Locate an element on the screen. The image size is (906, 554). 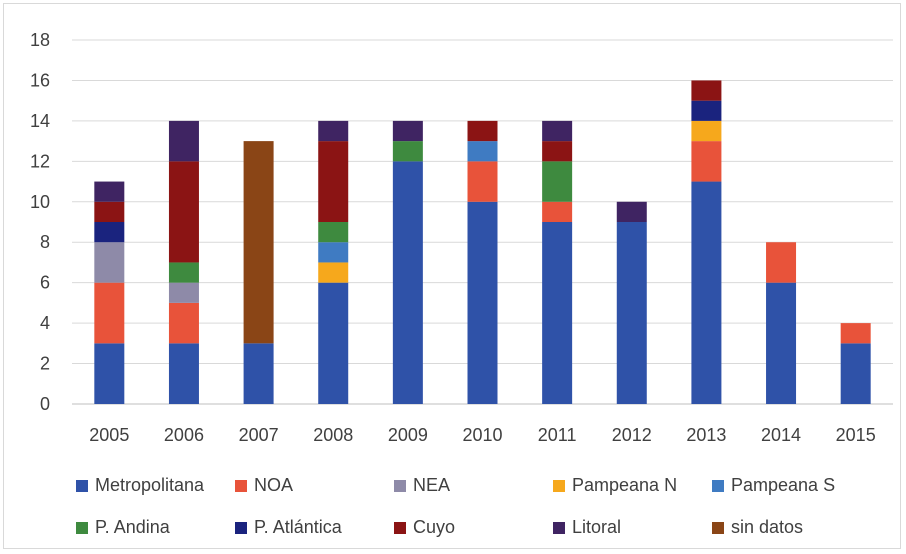
x-tick-label: 2006 is located at coordinates (184, 435).